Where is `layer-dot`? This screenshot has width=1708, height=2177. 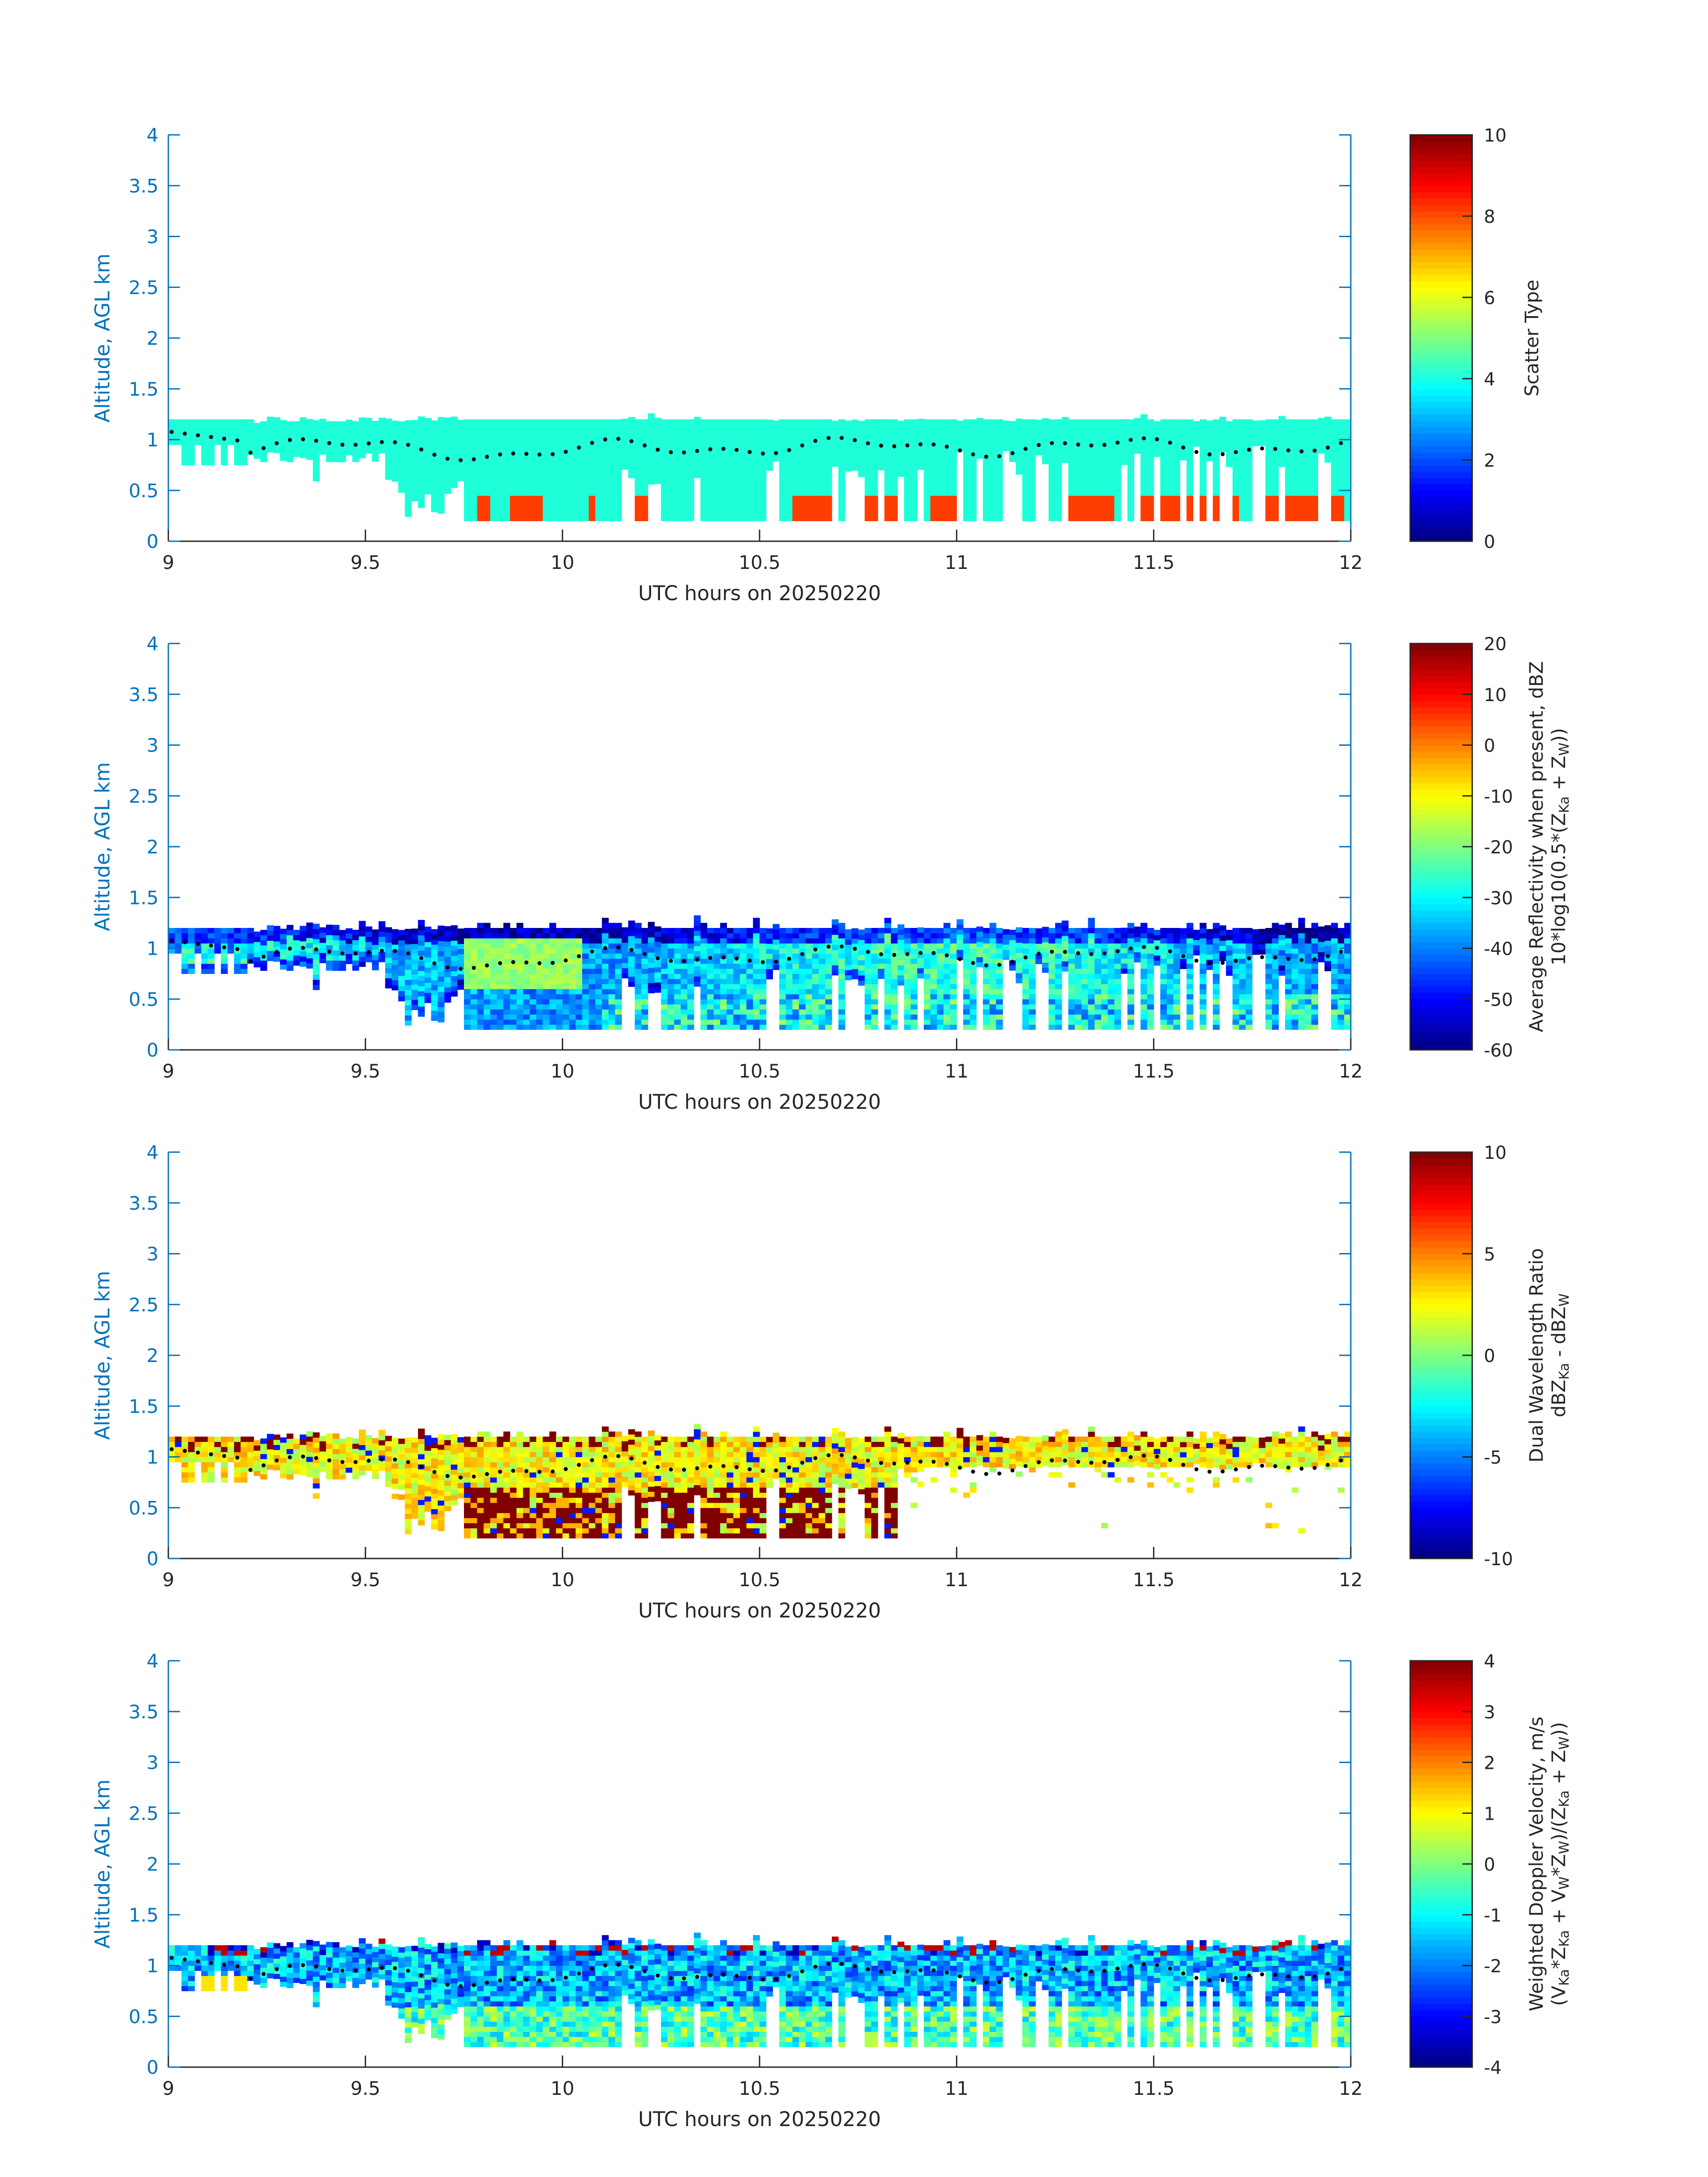
layer-dot is located at coordinates (920, 444).